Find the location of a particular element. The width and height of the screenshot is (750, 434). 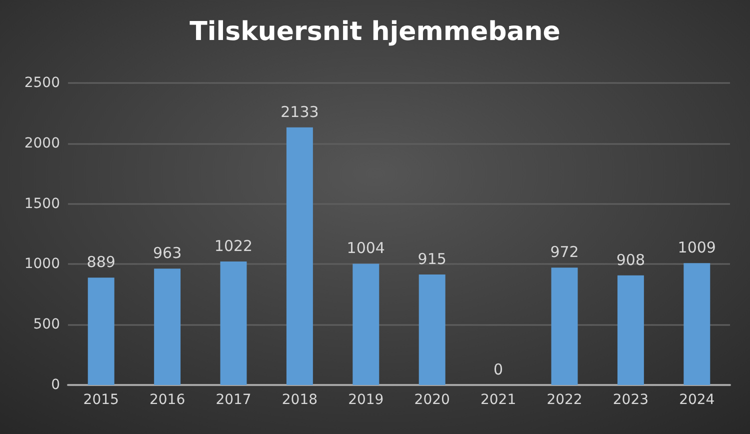

data-label: 963 is located at coordinates (167, 253).